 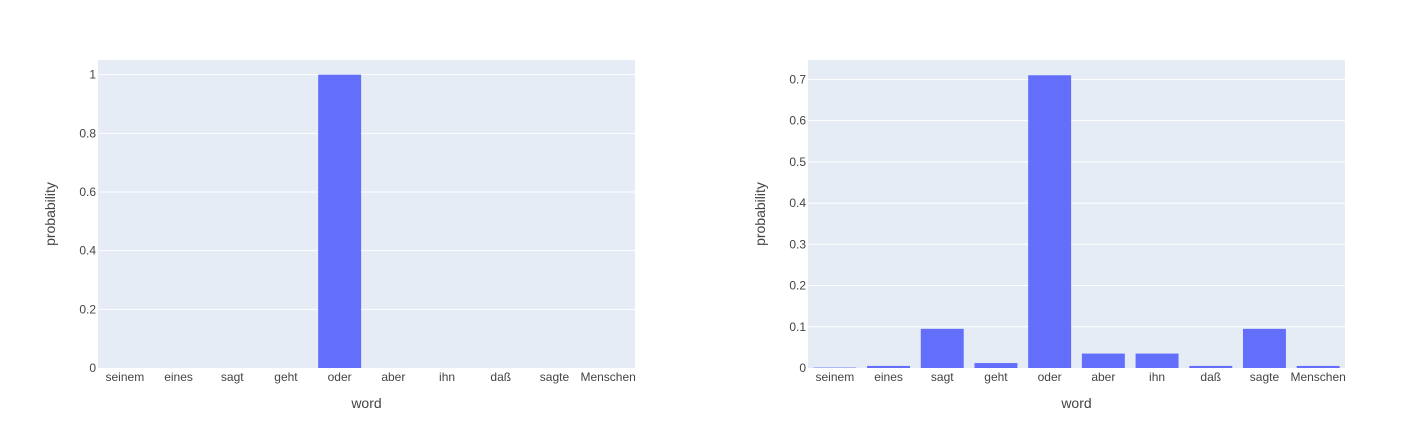 What do you see at coordinates (797, 79) in the screenshot?
I see `y-tick-label: 0.7` at bounding box center [797, 79].